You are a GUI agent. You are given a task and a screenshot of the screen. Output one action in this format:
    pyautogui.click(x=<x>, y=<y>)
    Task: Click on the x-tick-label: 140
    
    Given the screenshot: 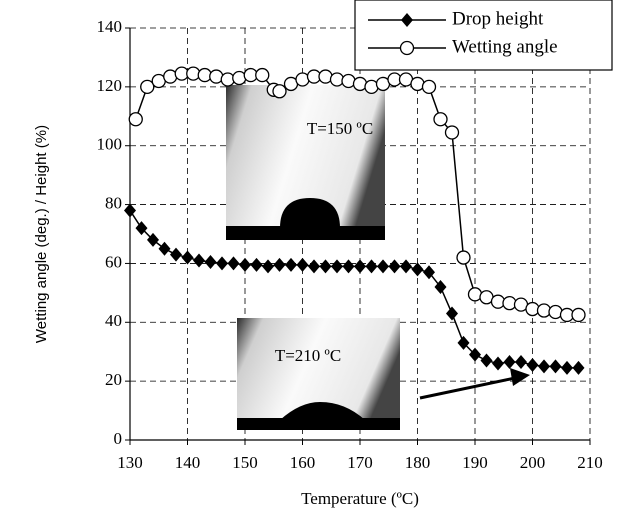 What is the action you would take?
    pyautogui.click(x=188, y=462)
    